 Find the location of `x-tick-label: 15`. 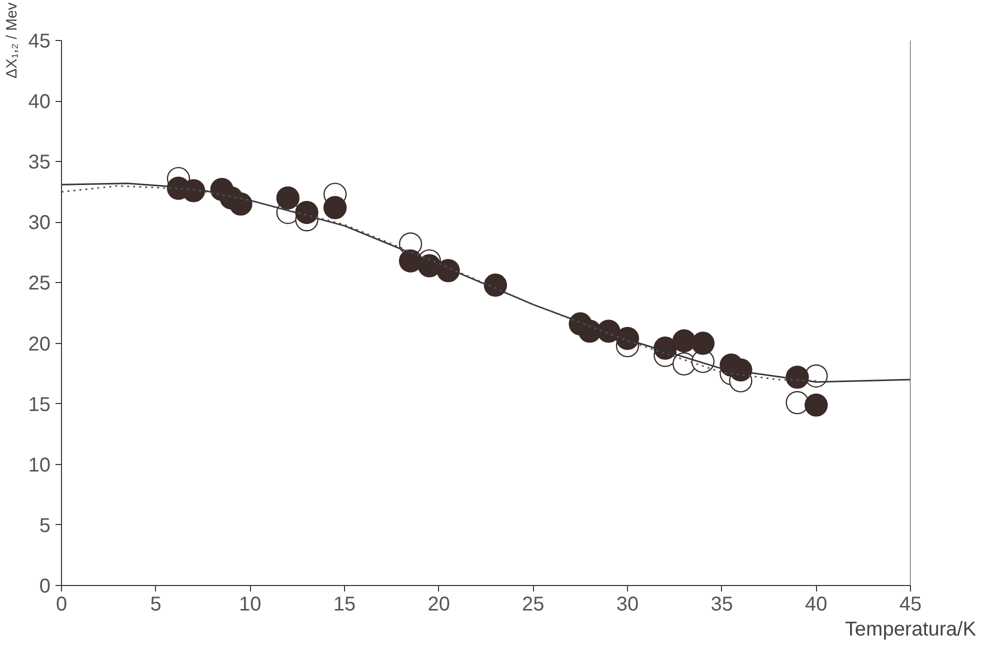

x-tick-label: 15 is located at coordinates (344, 605).